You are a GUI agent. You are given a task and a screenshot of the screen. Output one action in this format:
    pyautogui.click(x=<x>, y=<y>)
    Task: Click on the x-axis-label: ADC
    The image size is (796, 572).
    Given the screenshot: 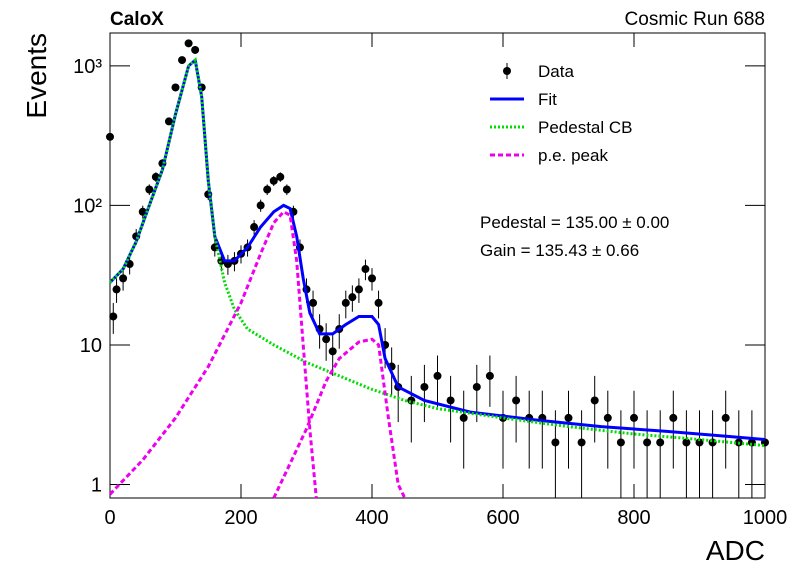 What is the action you would take?
    pyautogui.click(x=735, y=550)
    